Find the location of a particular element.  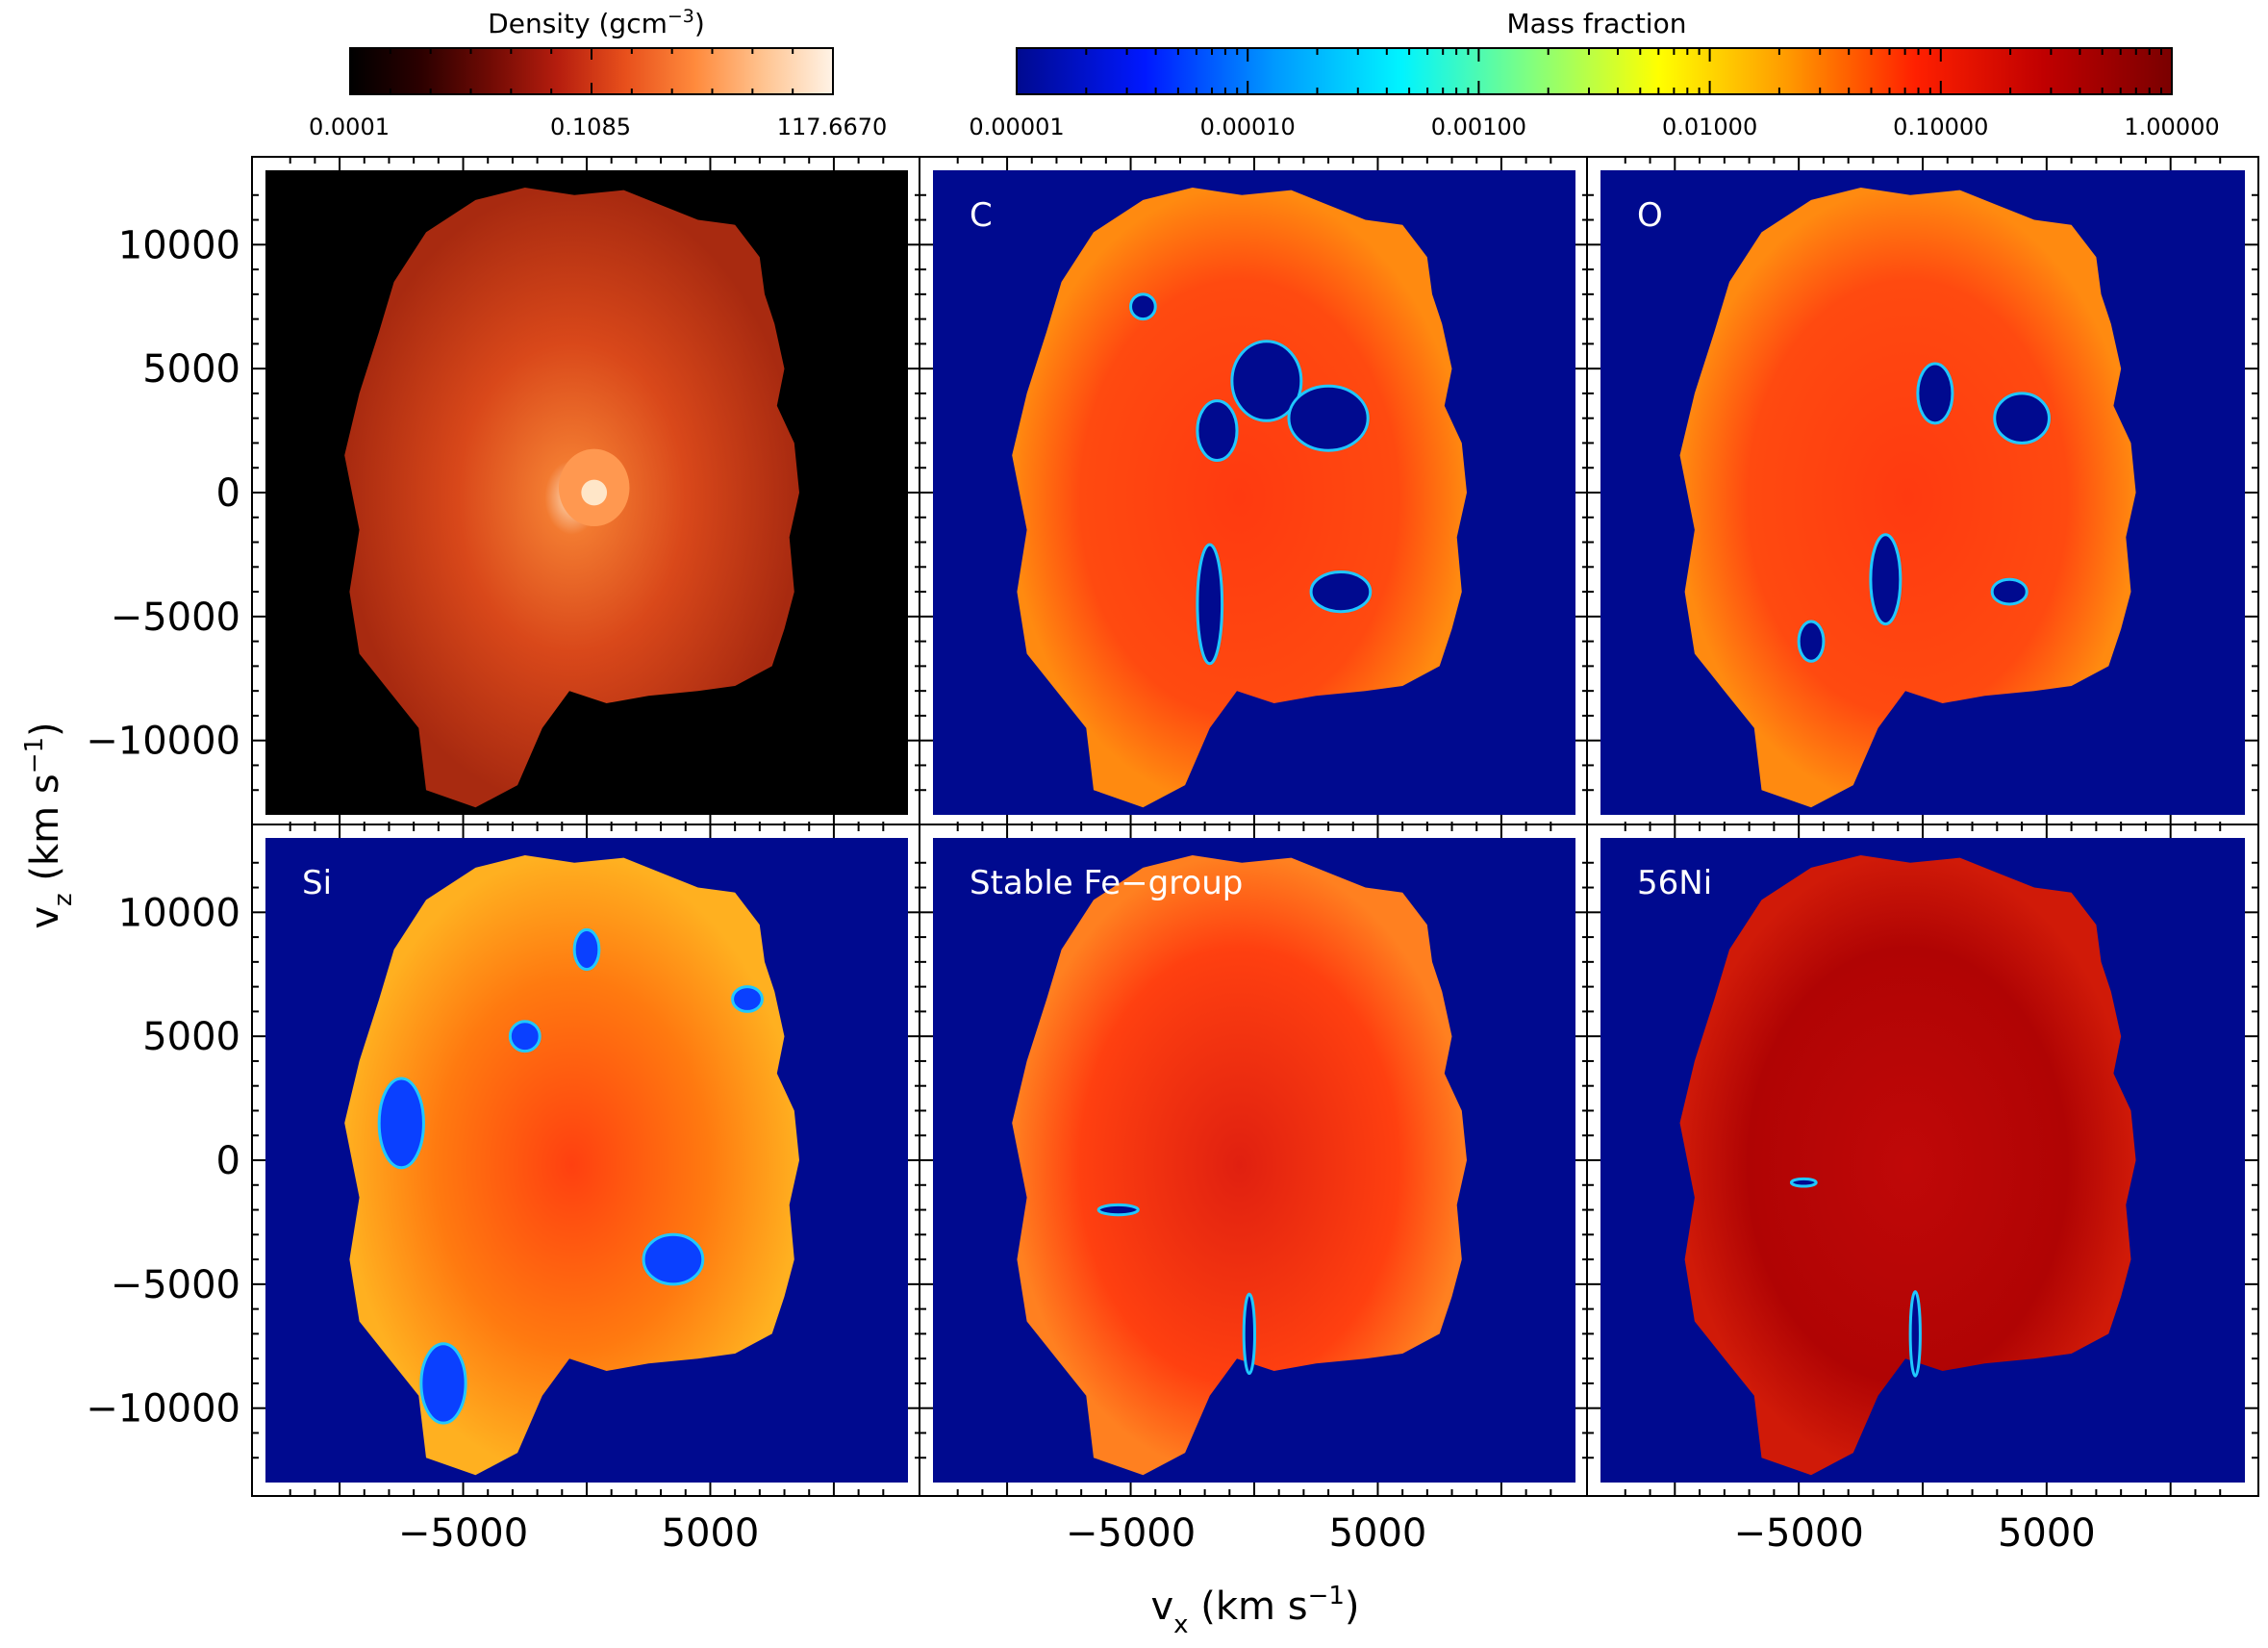

mass-fraction-tick-label: 0.01000 is located at coordinates (1710, 127).